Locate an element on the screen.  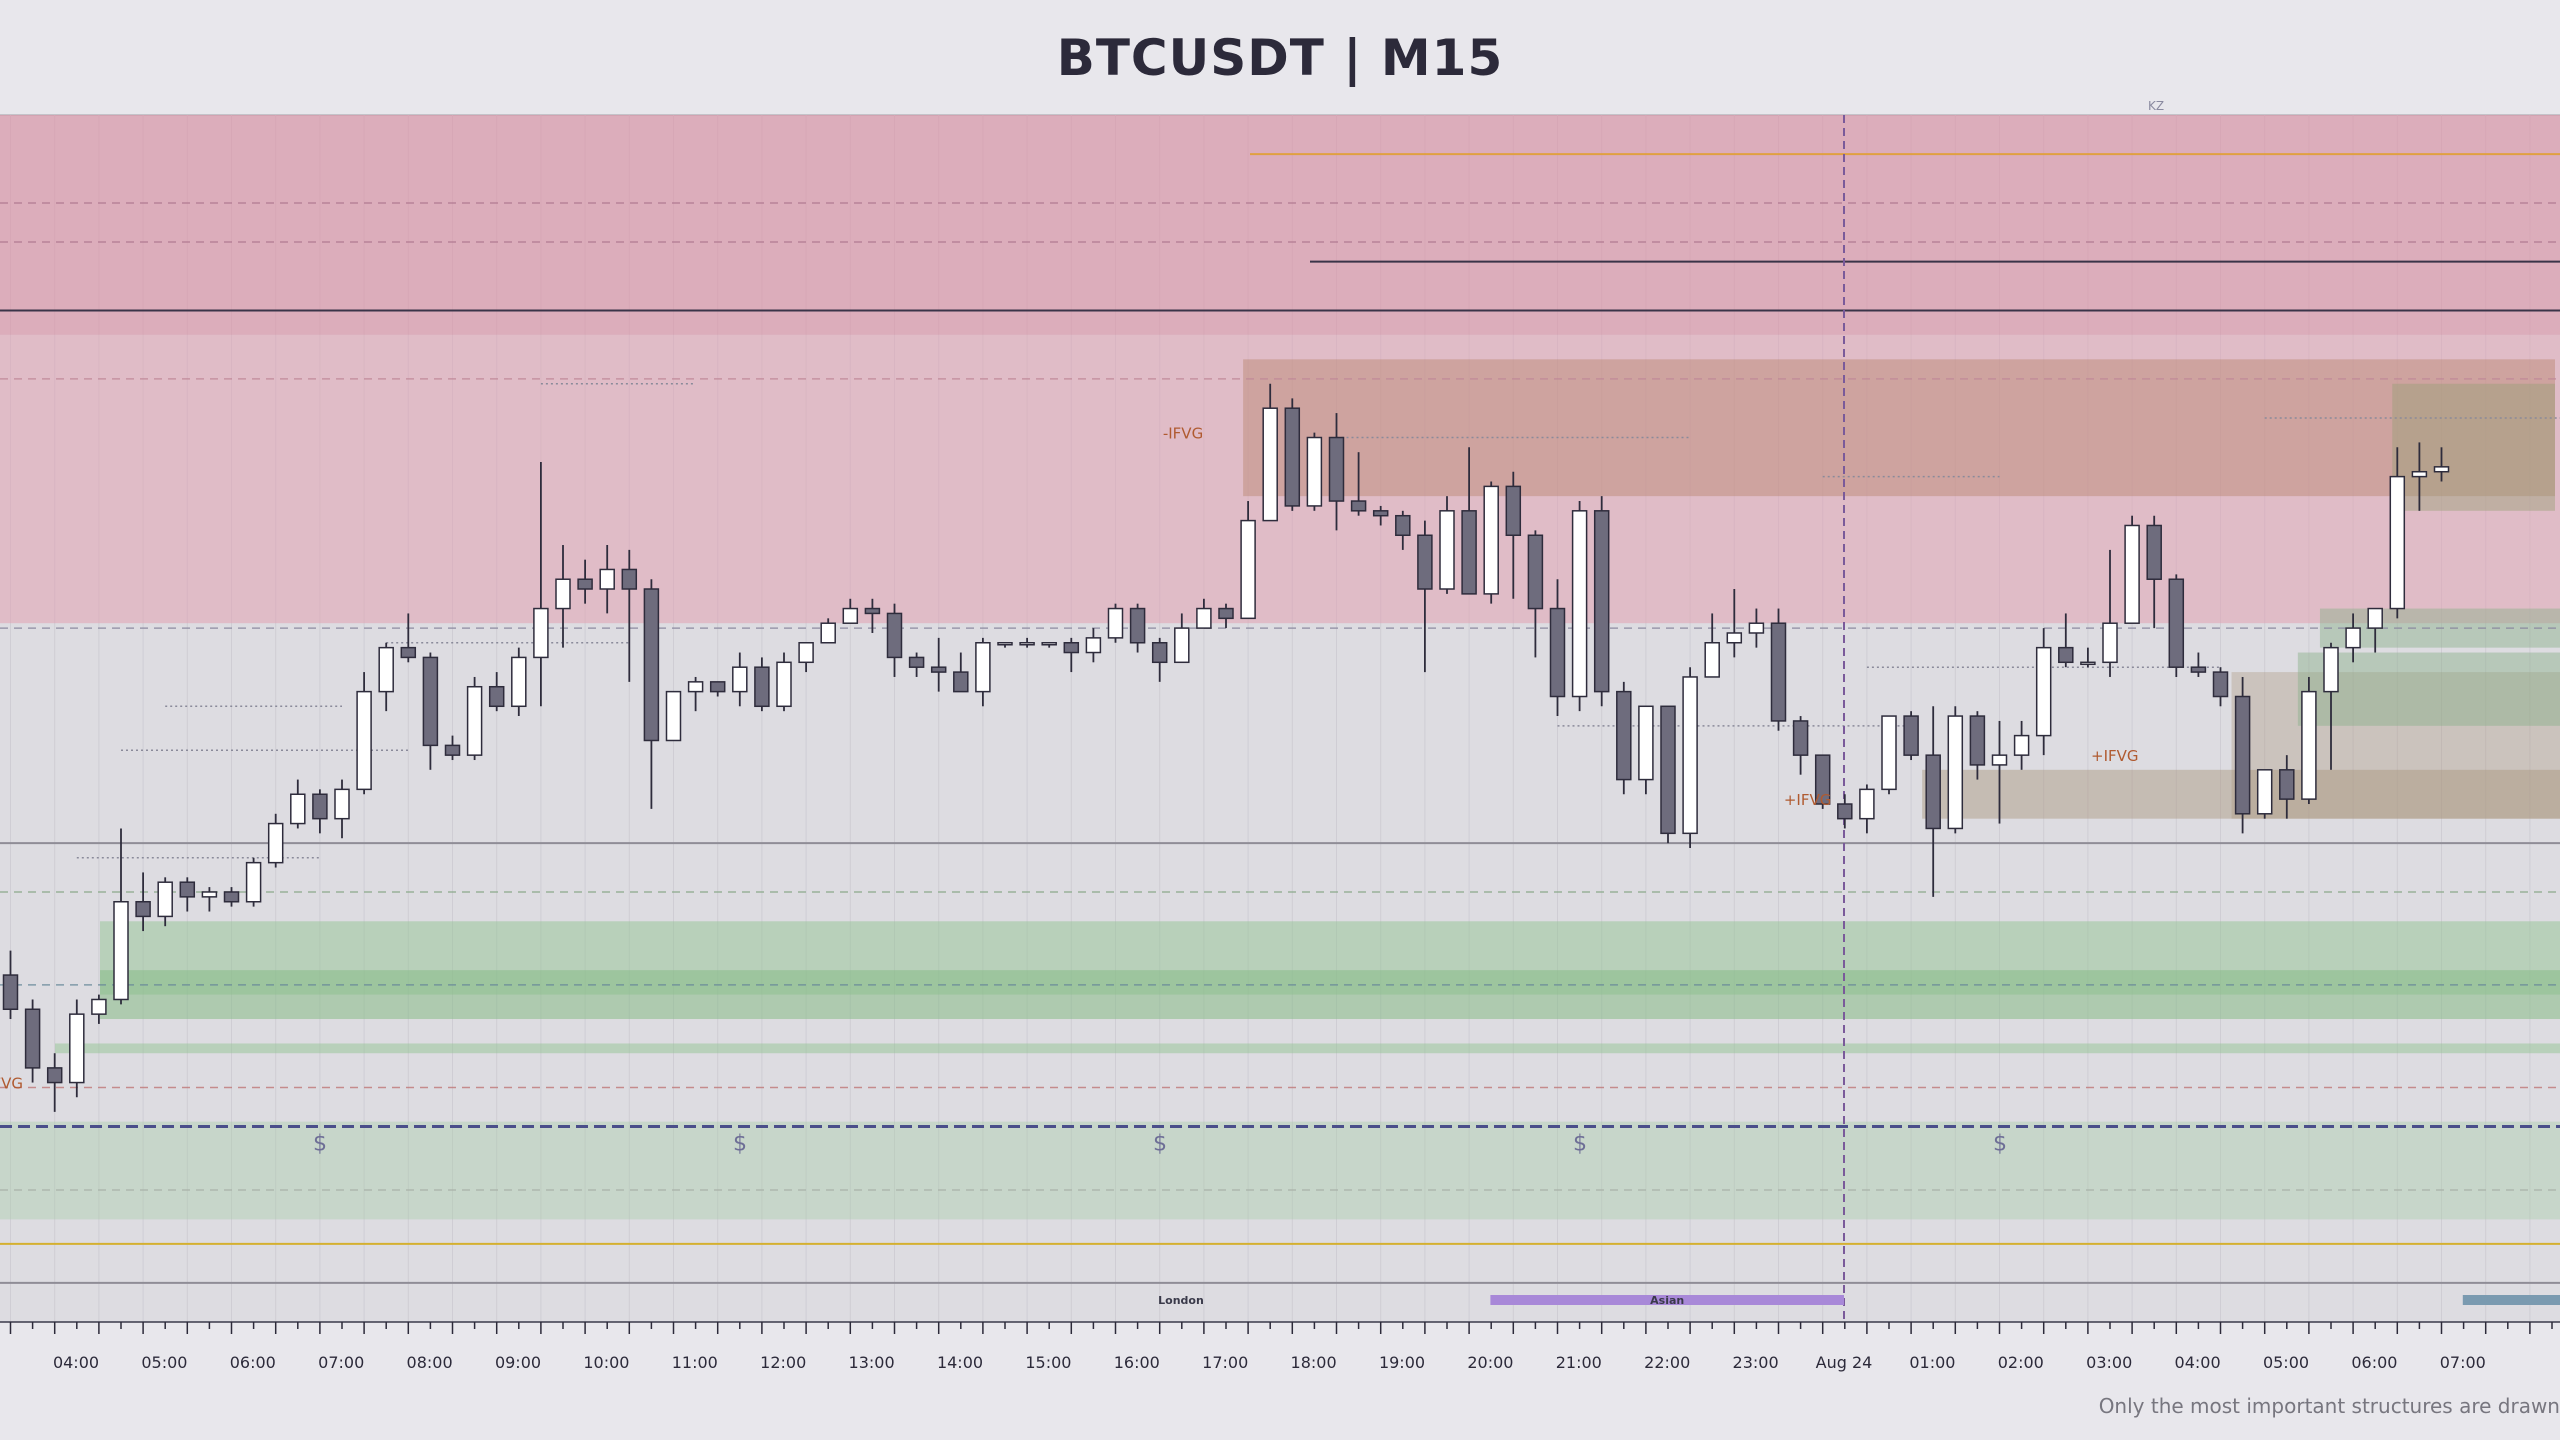
demand-fvg-box is located at coordinates (2428, 689).